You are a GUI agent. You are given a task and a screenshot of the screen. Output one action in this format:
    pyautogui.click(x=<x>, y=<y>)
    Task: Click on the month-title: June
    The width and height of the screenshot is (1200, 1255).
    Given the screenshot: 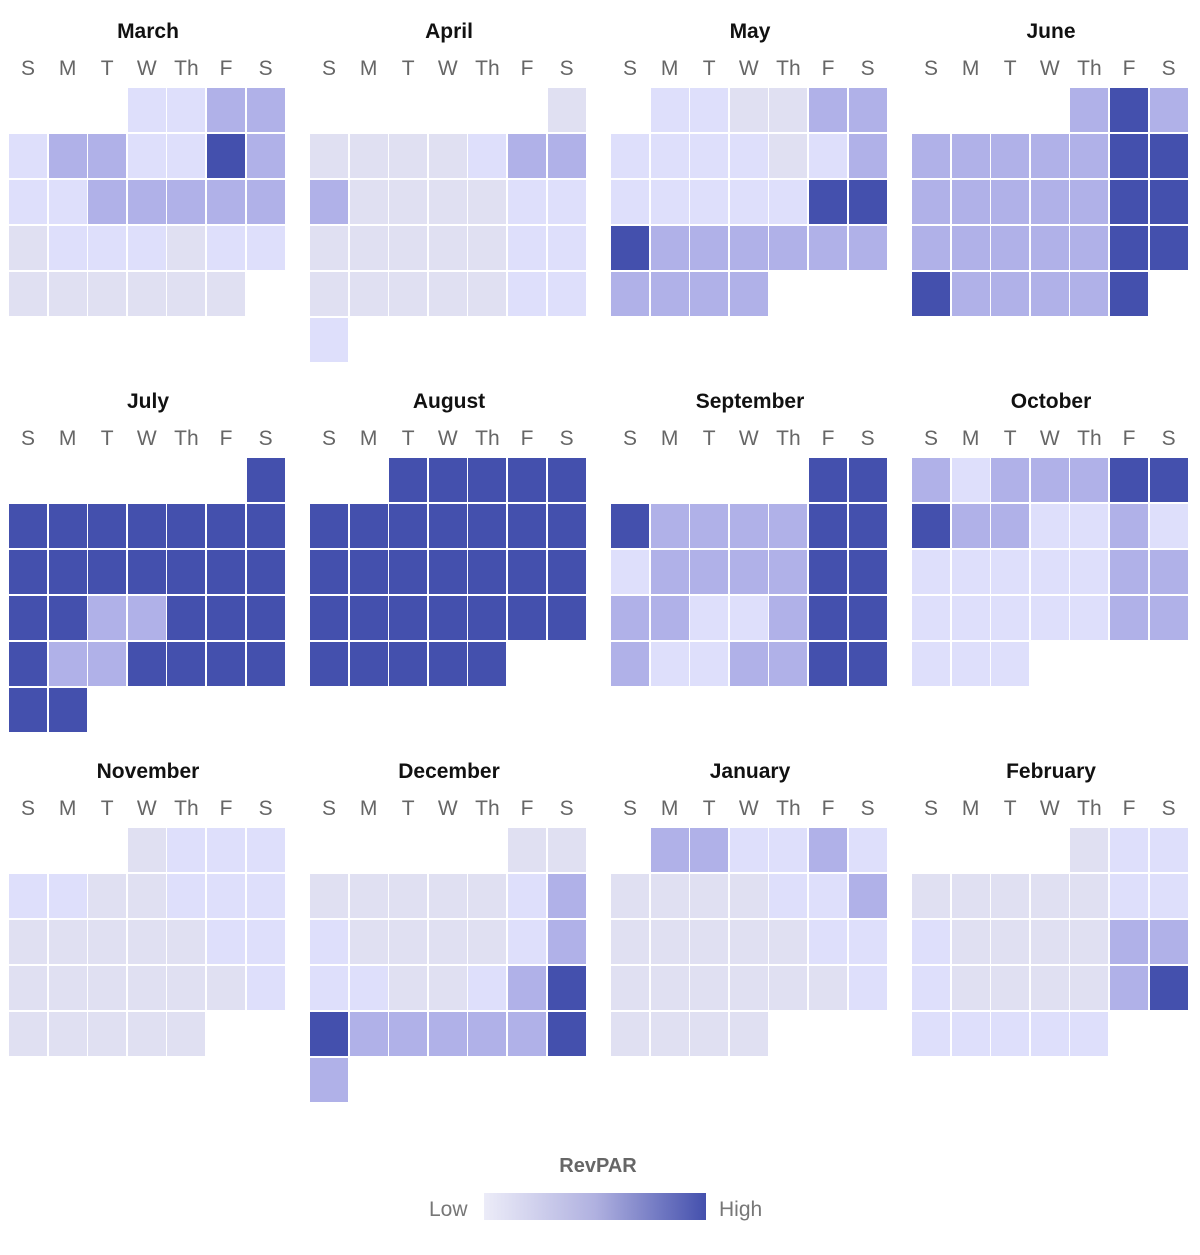 What is the action you would take?
    pyautogui.click(x=1051, y=31)
    